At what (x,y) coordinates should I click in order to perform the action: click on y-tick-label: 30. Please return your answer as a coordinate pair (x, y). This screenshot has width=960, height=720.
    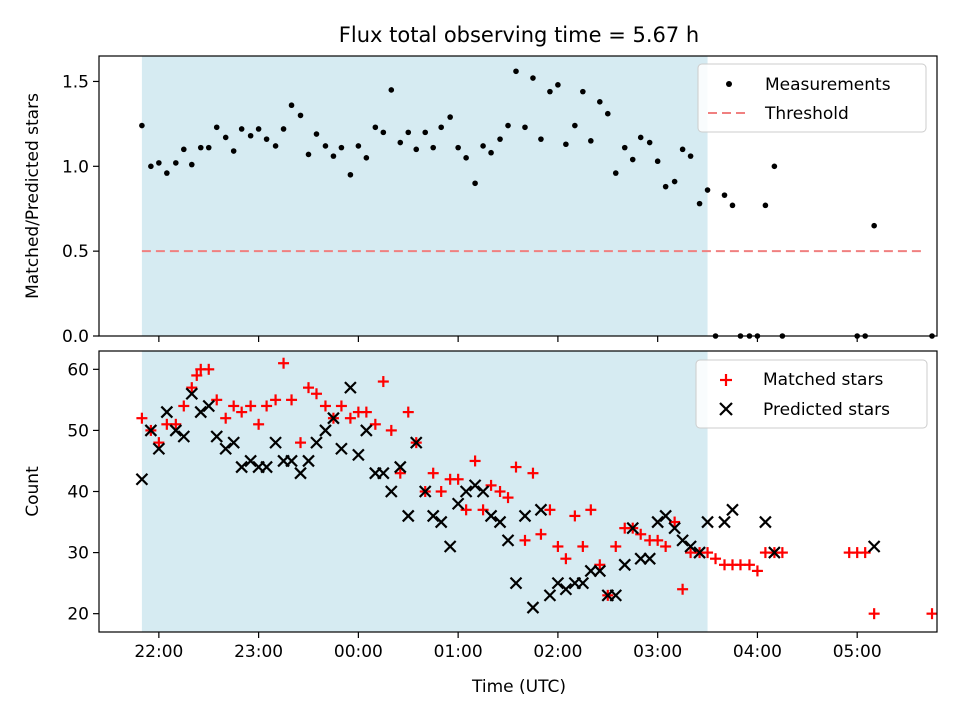
    Looking at the image, I should click on (78, 554).